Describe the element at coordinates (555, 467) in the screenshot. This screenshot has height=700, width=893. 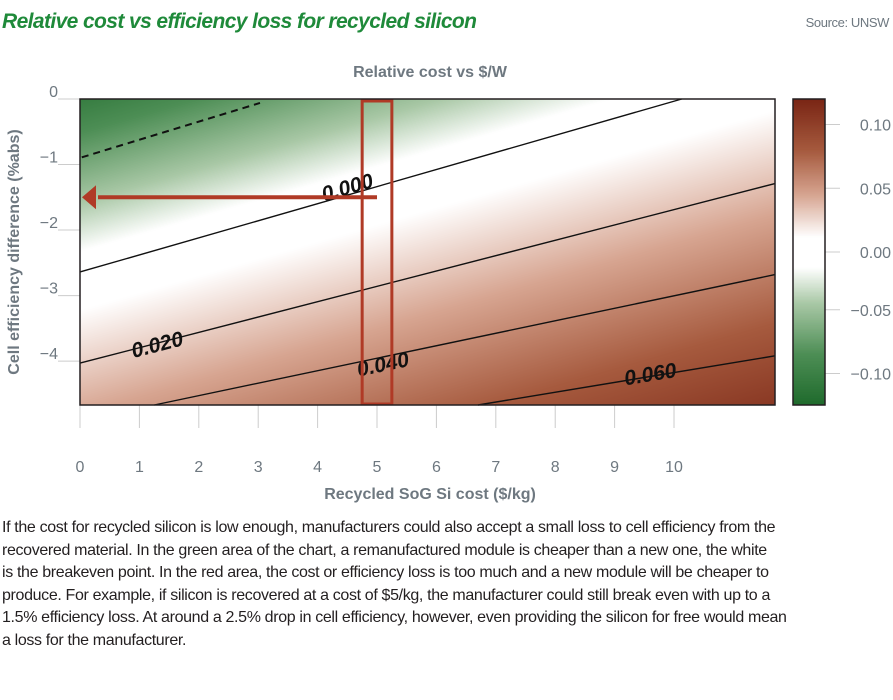
I see `x-tick-label: 8` at that location.